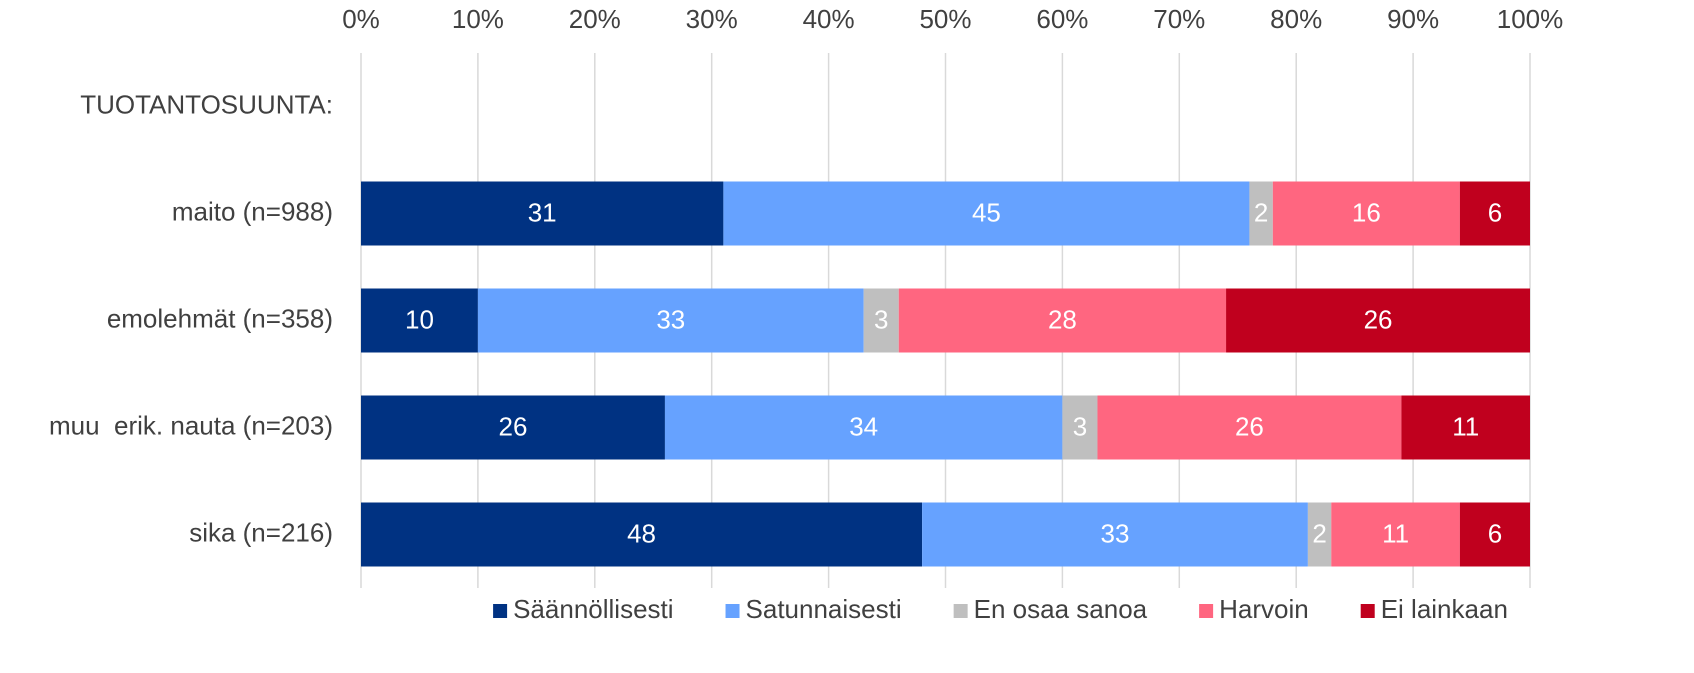 This screenshot has height=673, width=1694. What do you see at coordinates (1413, 19) in the screenshot?
I see `x-tick-label: 90%` at bounding box center [1413, 19].